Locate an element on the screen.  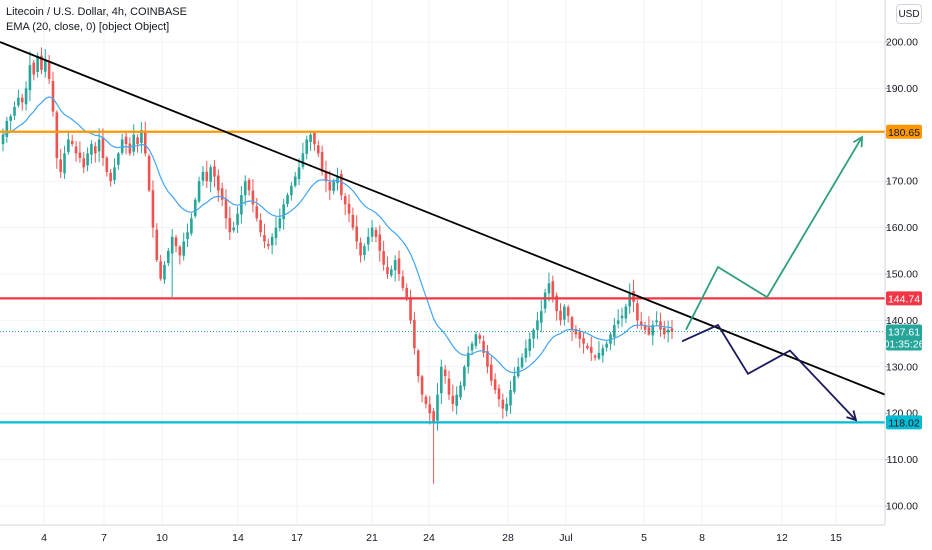
x-tick-label: 7 is located at coordinates (104, 538).